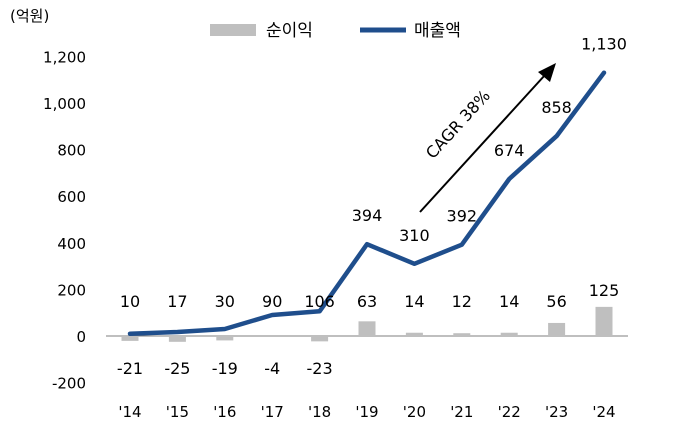 This screenshot has height=429, width=680. I want to click on x-tick-label: '18, so click(319, 412).